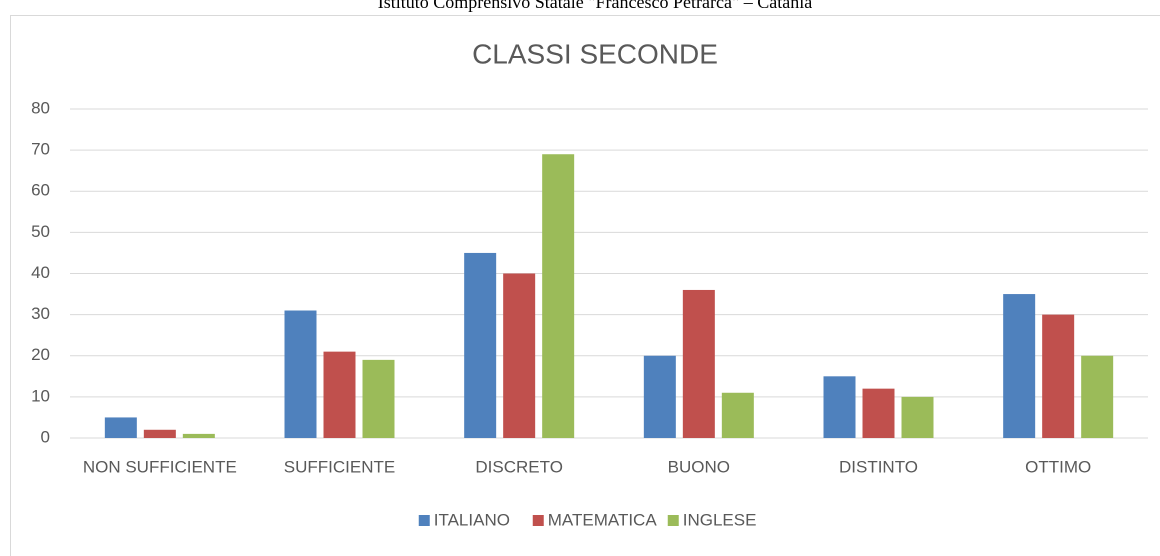  I want to click on x-tick-label: OTTIMO, so click(1058, 466).